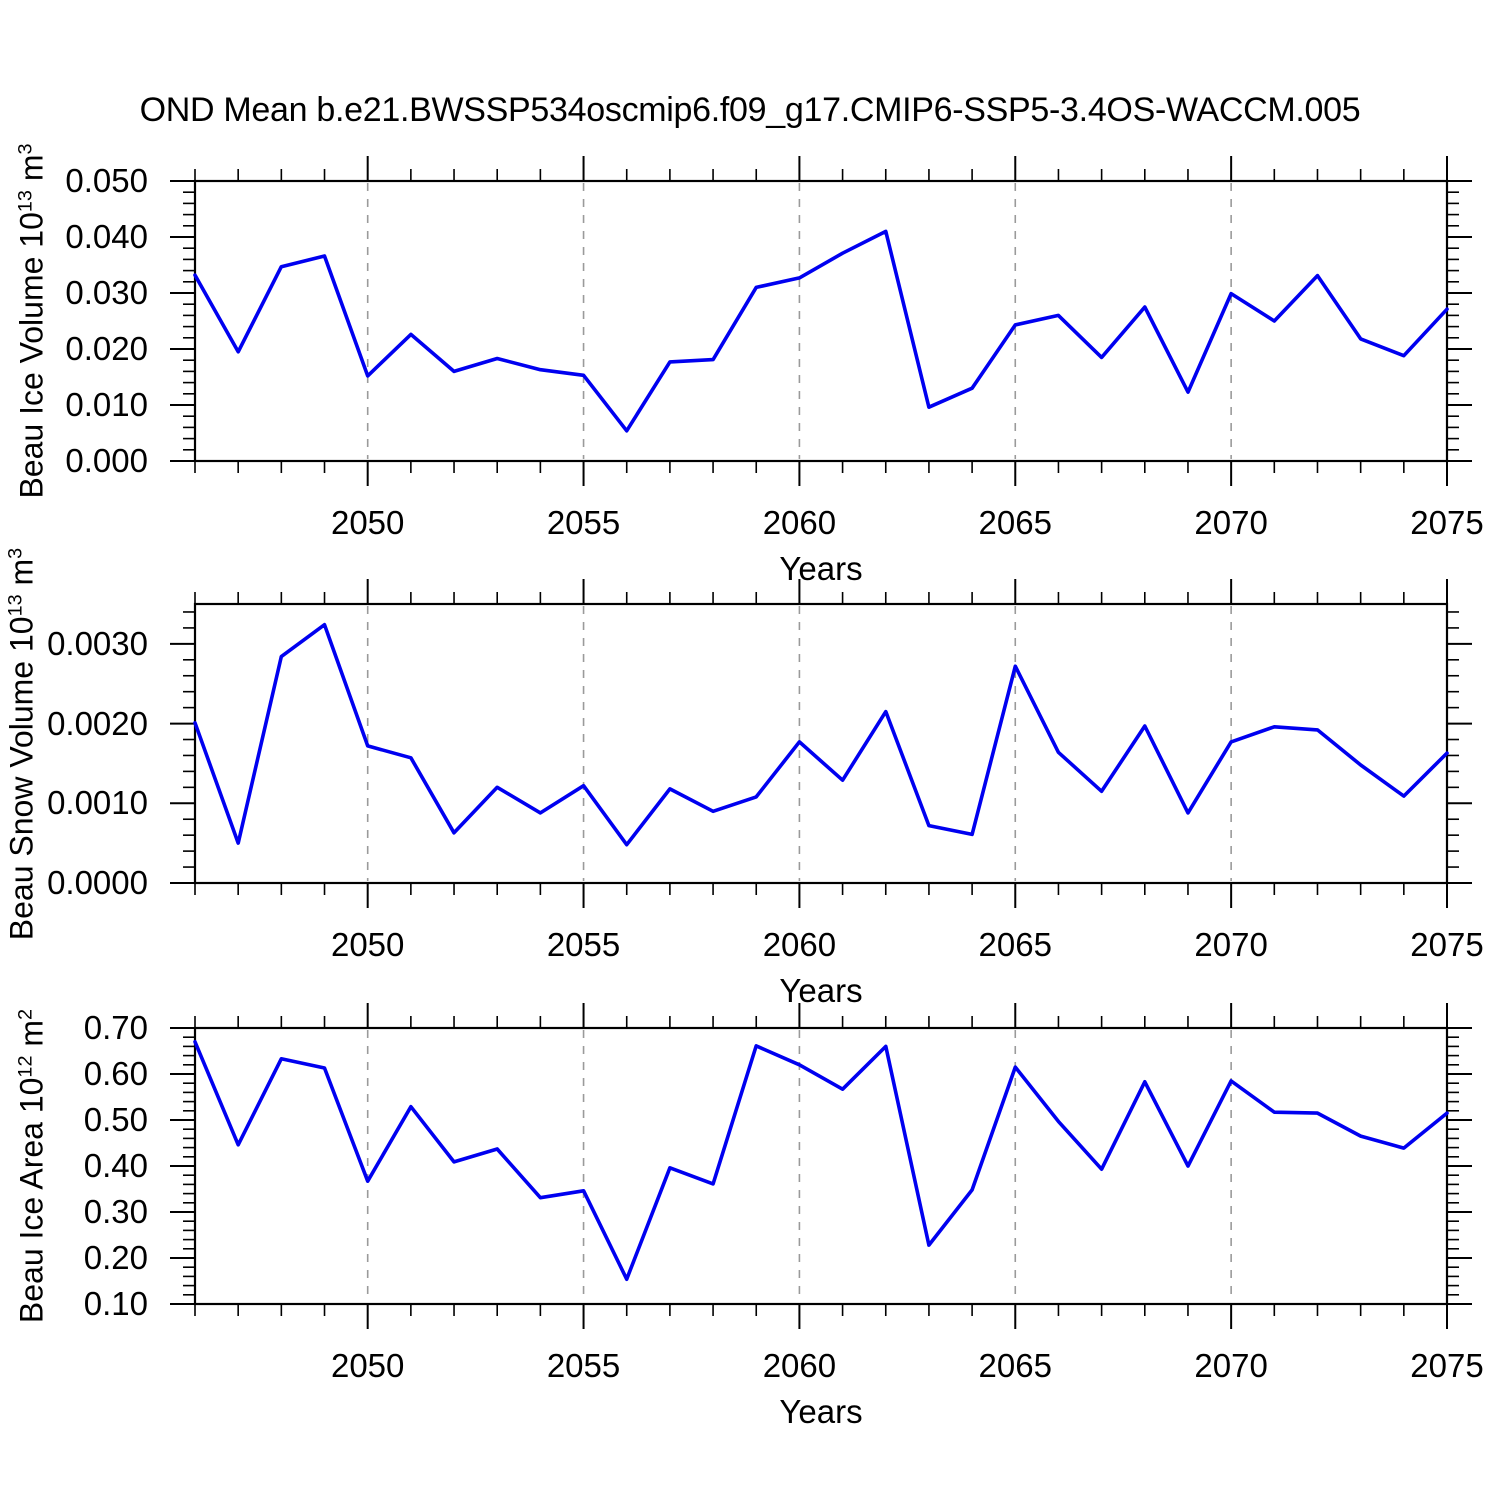 Image resolution: width=1500 pixels, height=1500 pixels. What do you see at coordinates (821, 1160) in the screenshot?
I see `data-line-beau-ice-area` at bounding box center [821, 1160].